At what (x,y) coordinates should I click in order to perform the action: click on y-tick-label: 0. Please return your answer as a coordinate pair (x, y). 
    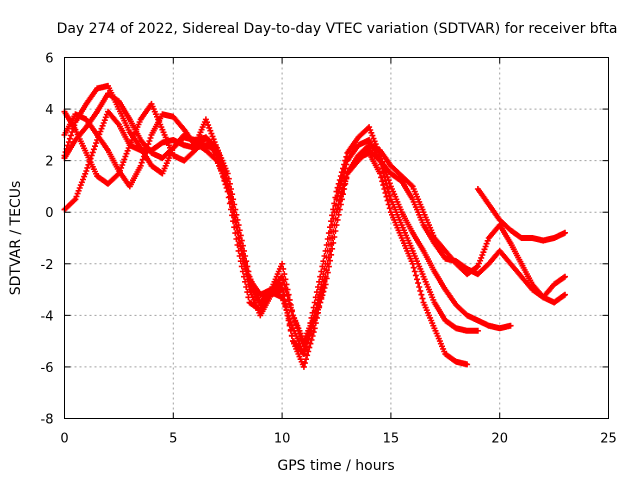
    Looking at the image, I should click on (49, 213).